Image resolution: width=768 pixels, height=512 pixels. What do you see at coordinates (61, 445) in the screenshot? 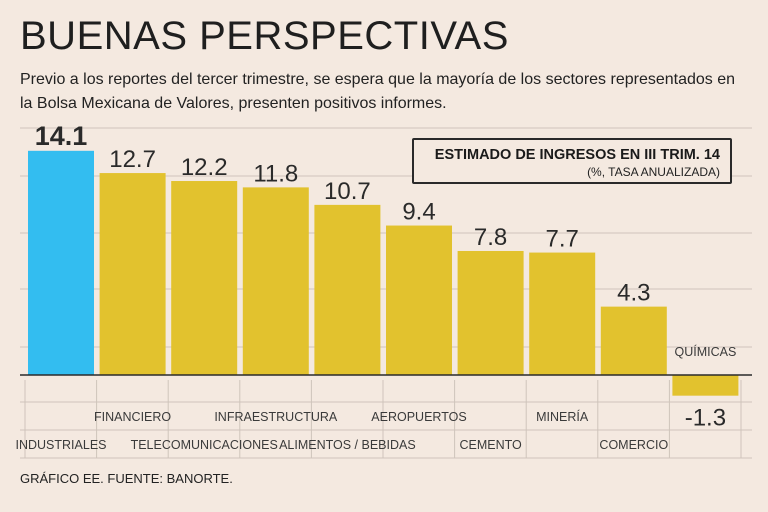
I see `category-label: INDUSTRIALES` at bounding box center [61, 445].